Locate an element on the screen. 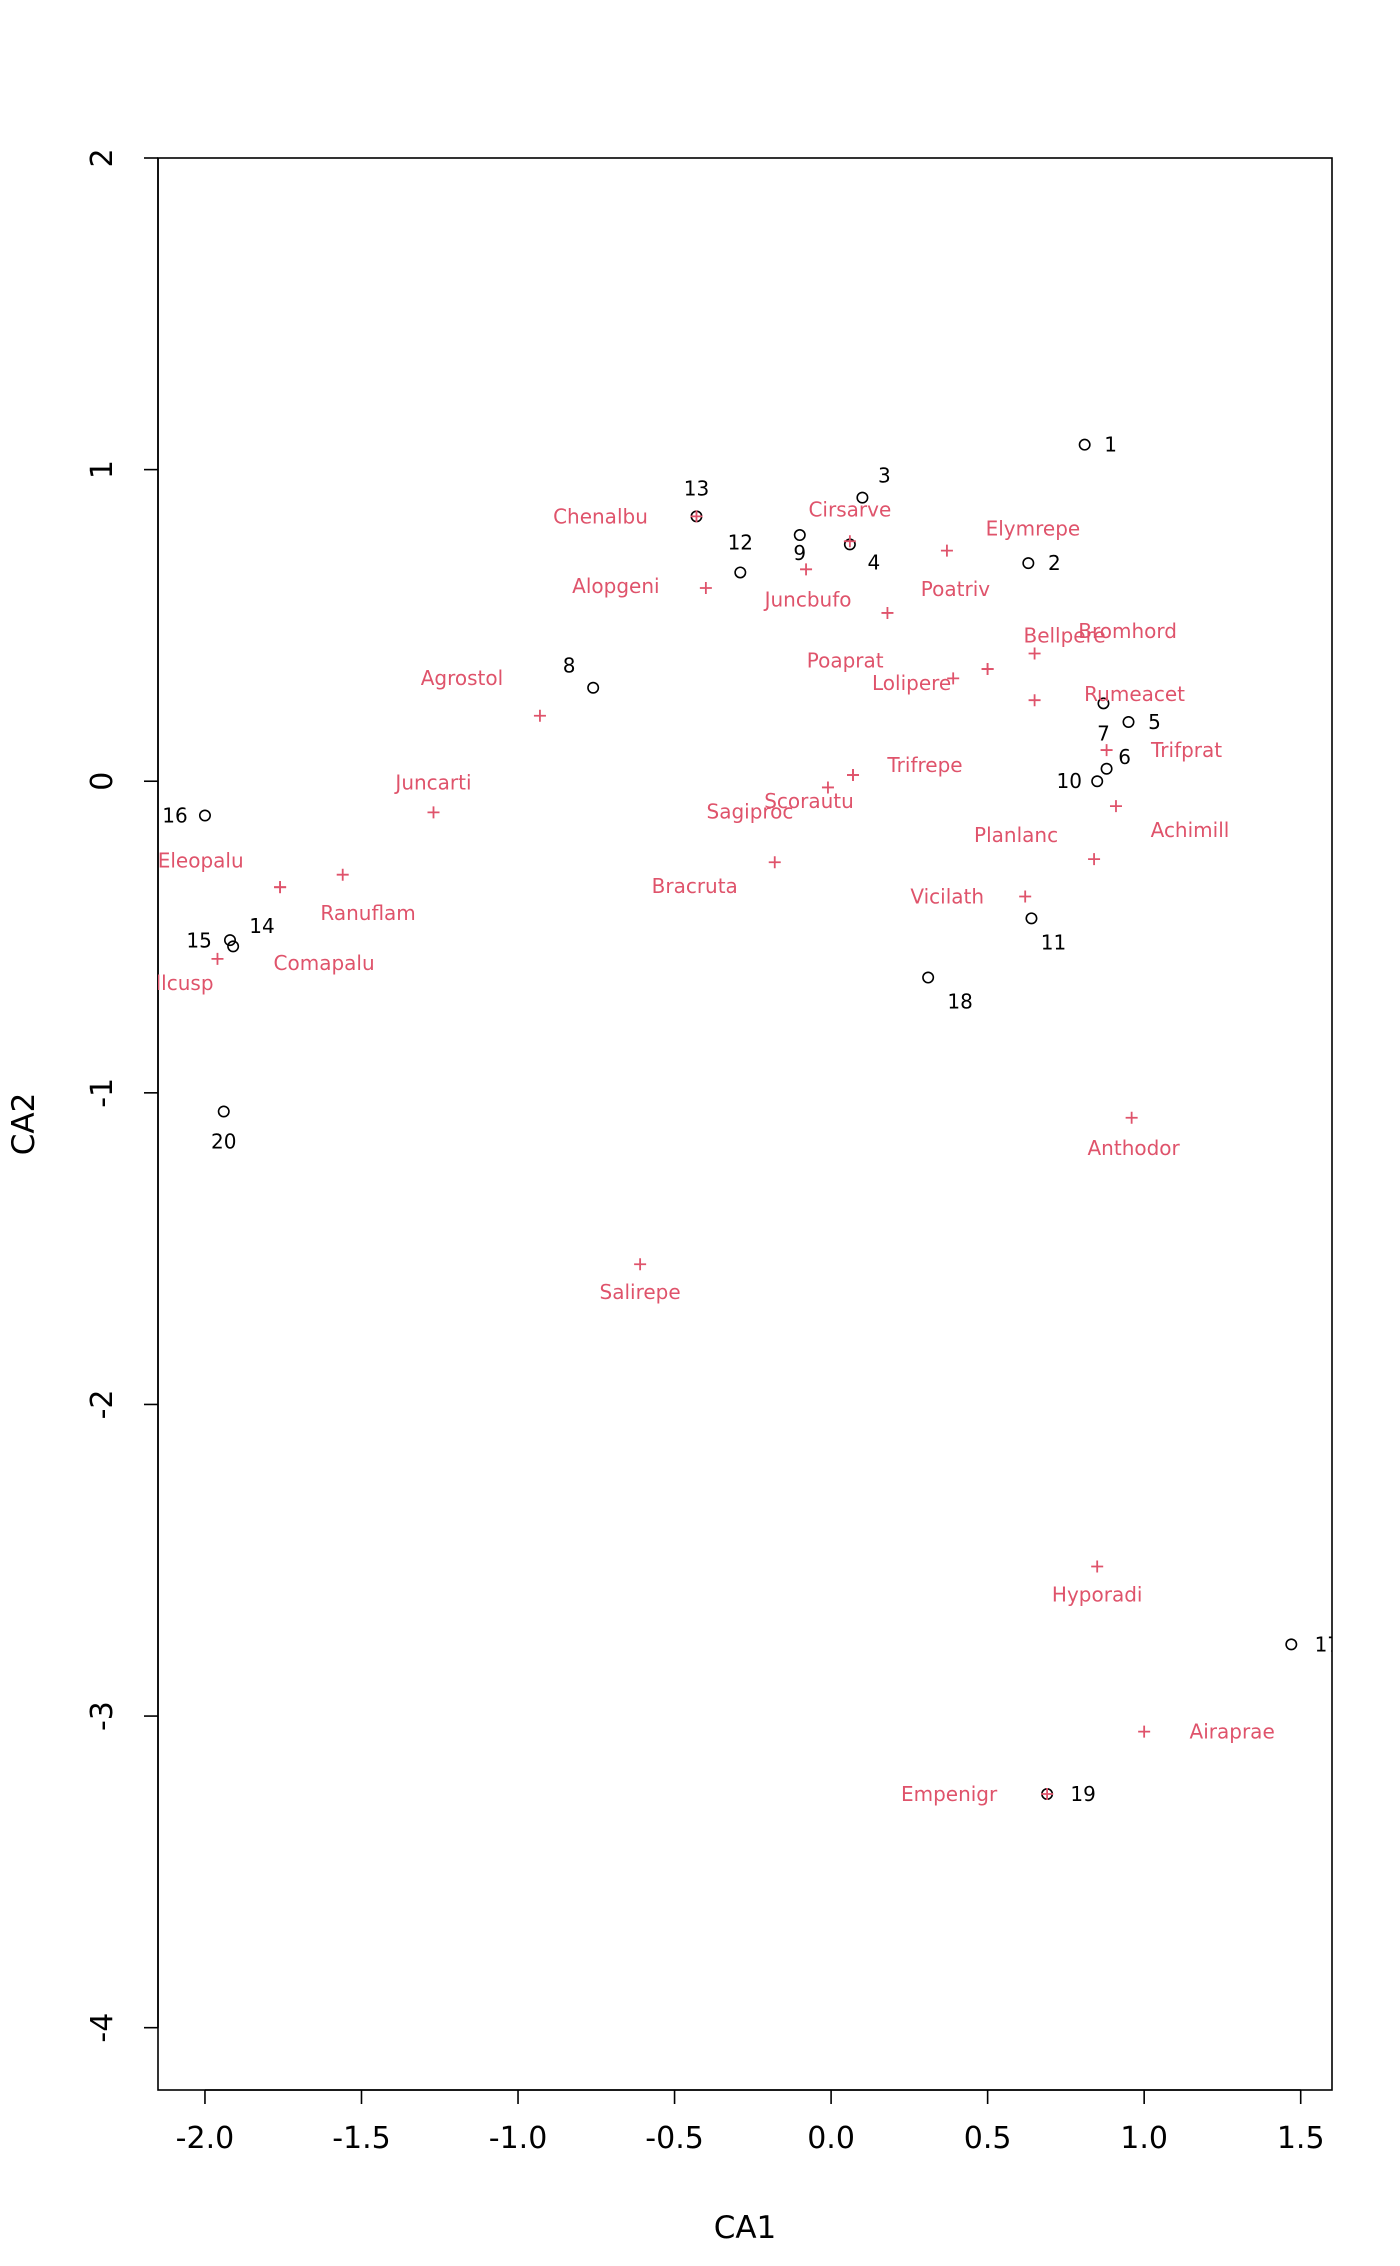 The image size is (1400, 2266). species-label: Lolipere is located at coordinates (911, 683).